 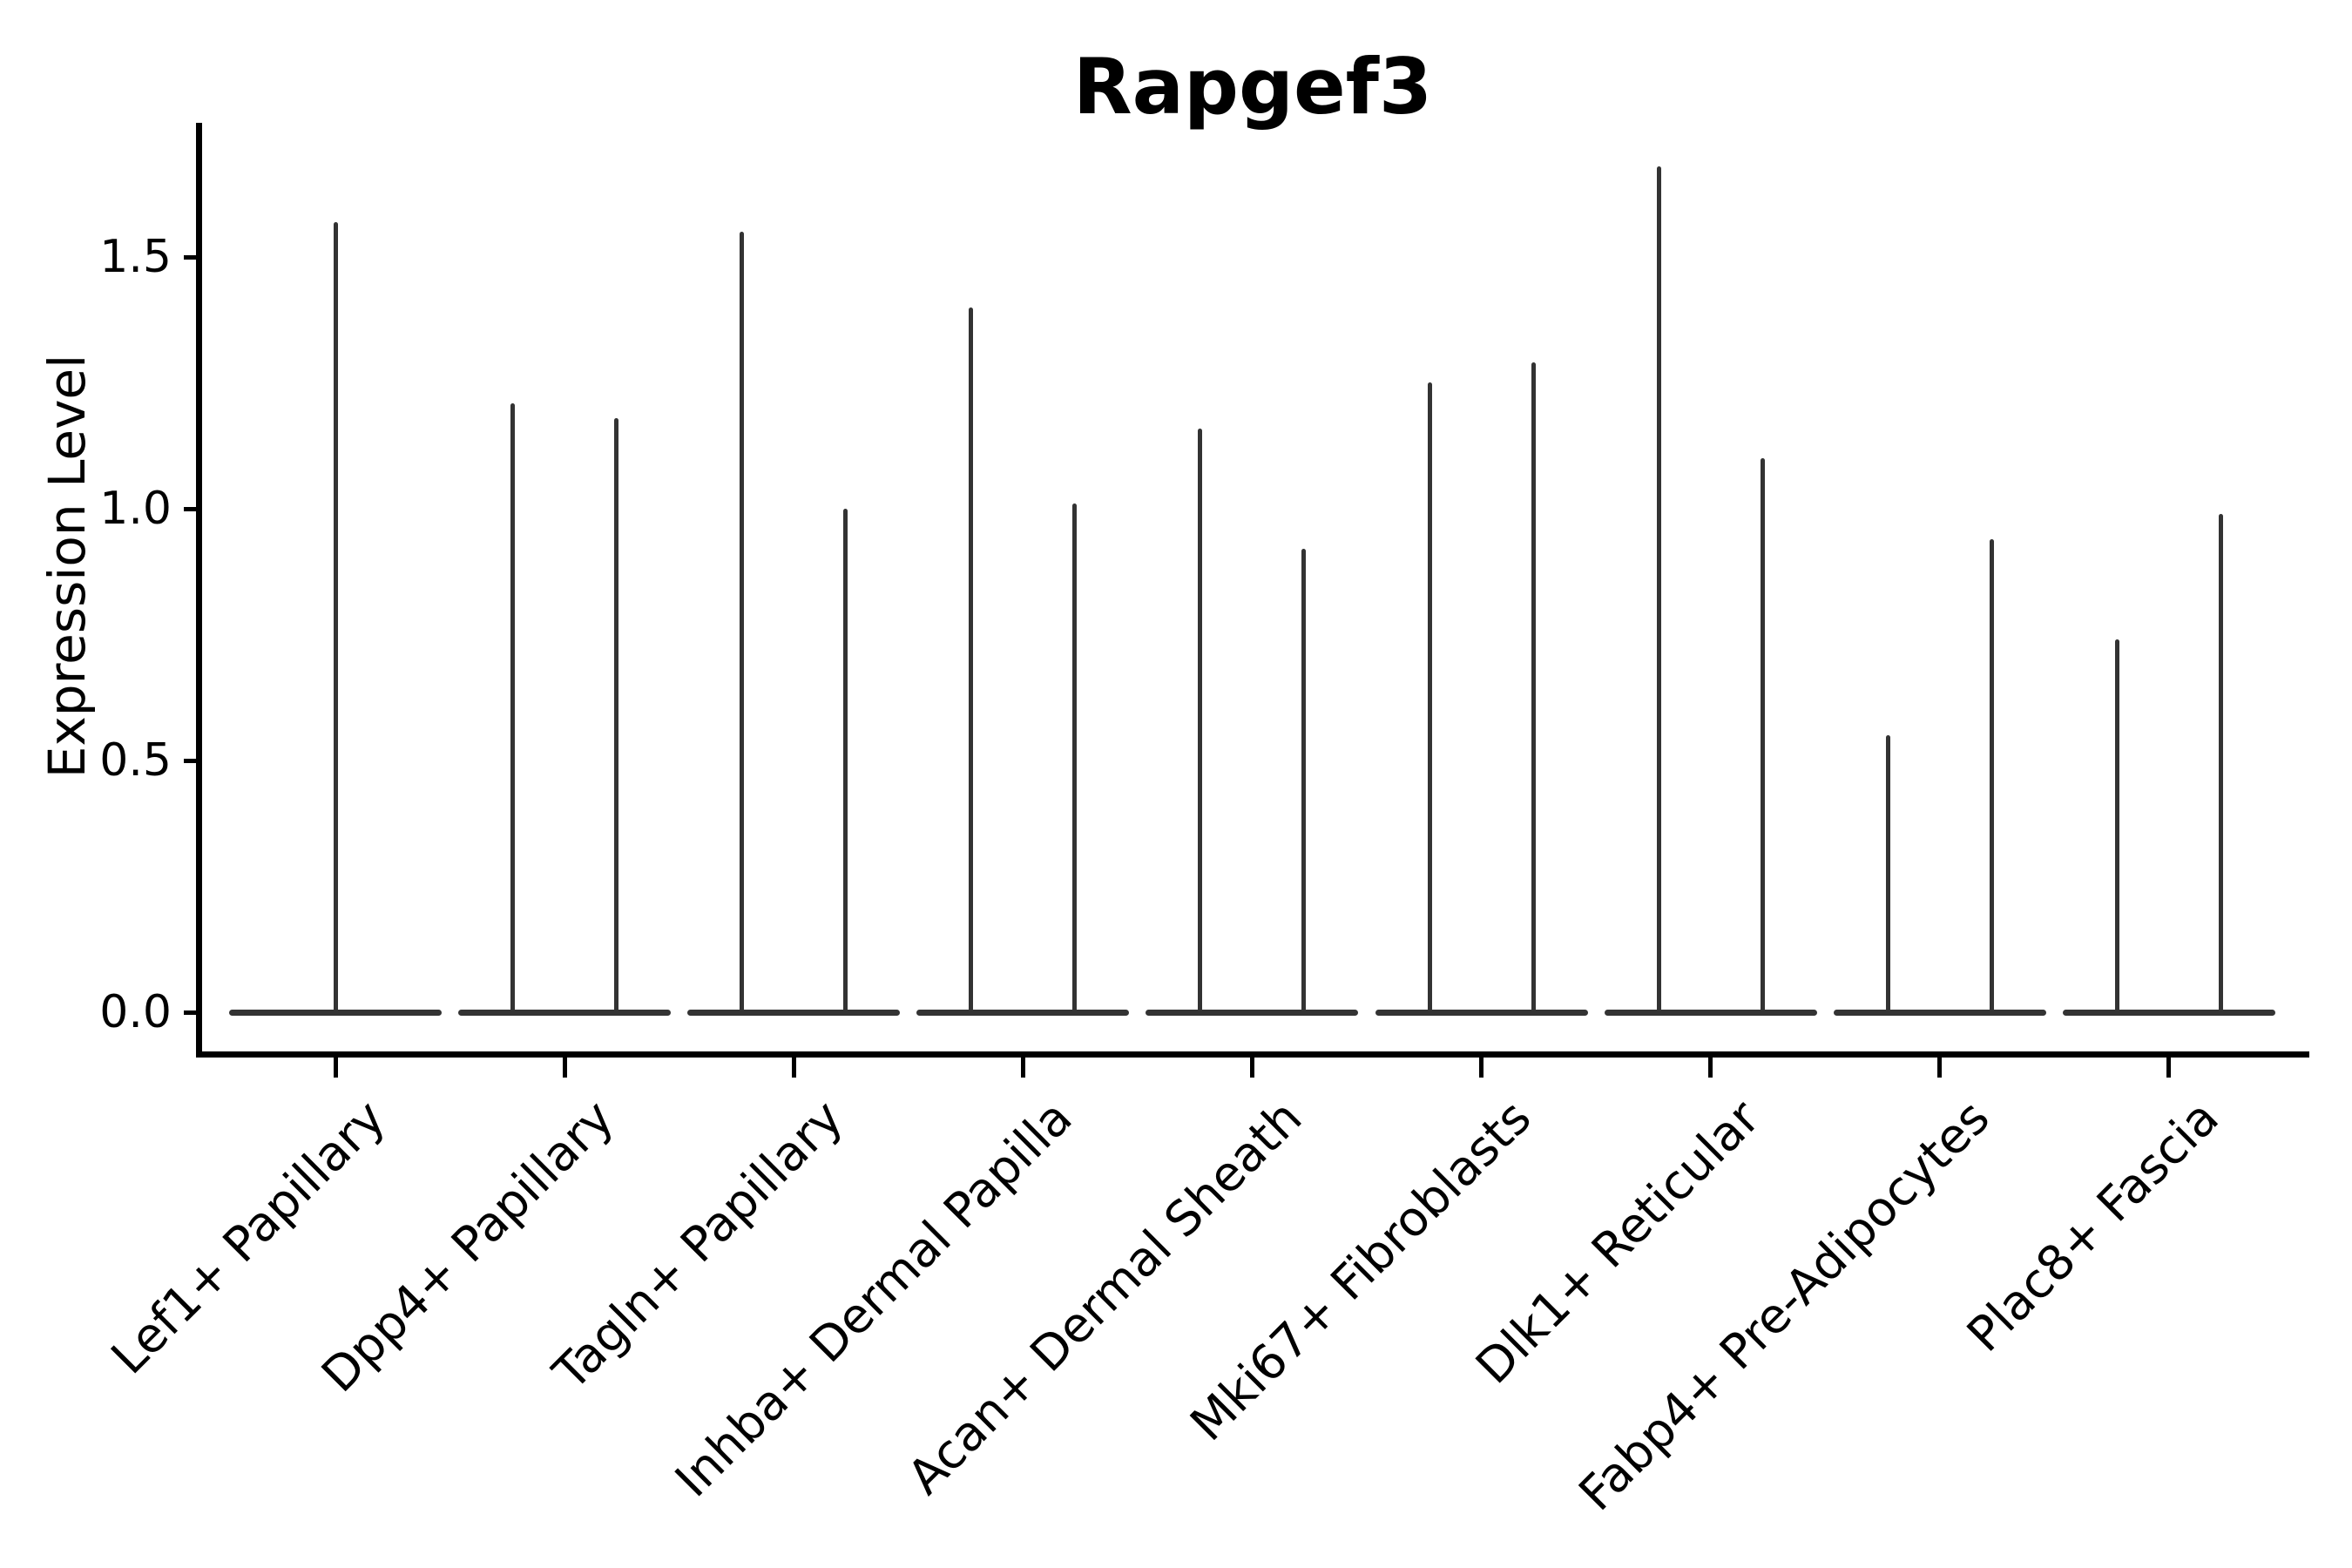 What do you see at coordinates (67, 566) in the screenshot?
I see `y-axis-title: Expression Level` at bounding box center [67, 566].